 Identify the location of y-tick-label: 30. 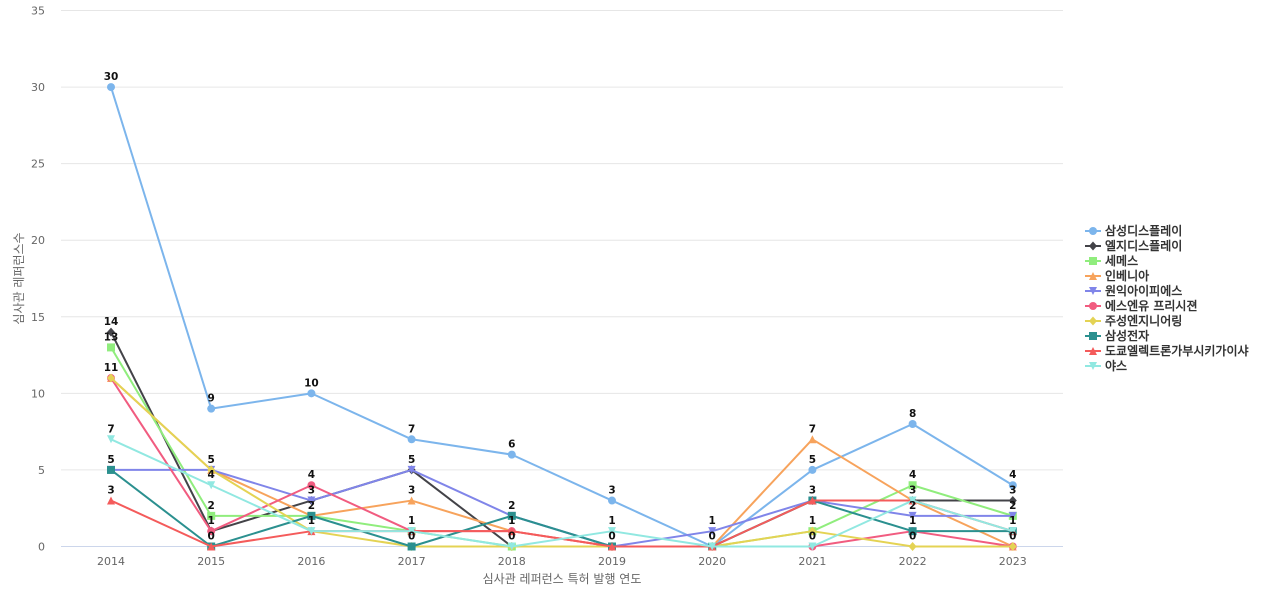
(38, 87).